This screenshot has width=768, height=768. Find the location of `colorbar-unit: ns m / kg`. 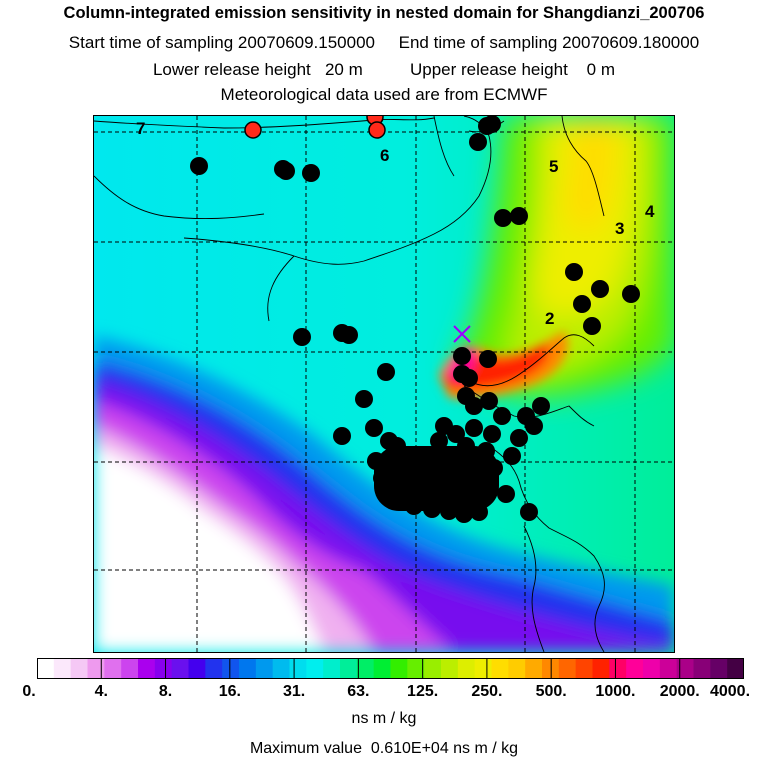

colorbar-unit: ns m / kg is located at coordinates (384, 718).